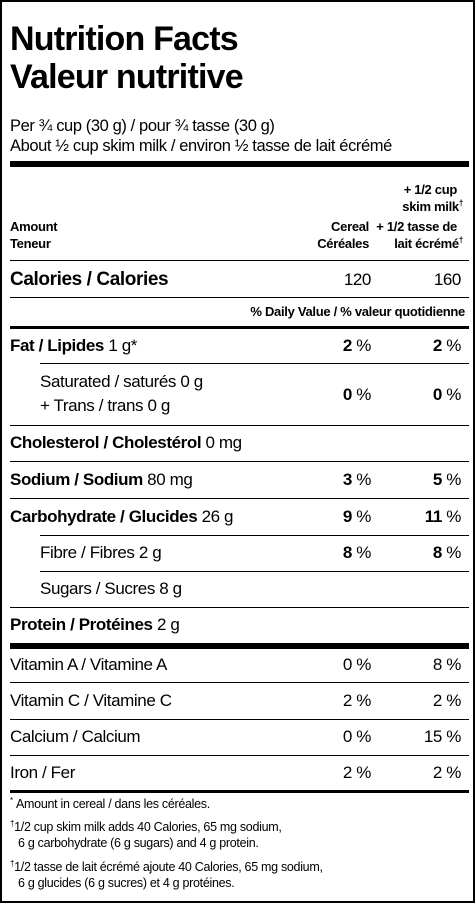 The height and width of the screenshot is (903, 475). I want to click on vitamin-c-label: Vitamin C / Vitamine C, so click(91, 700).